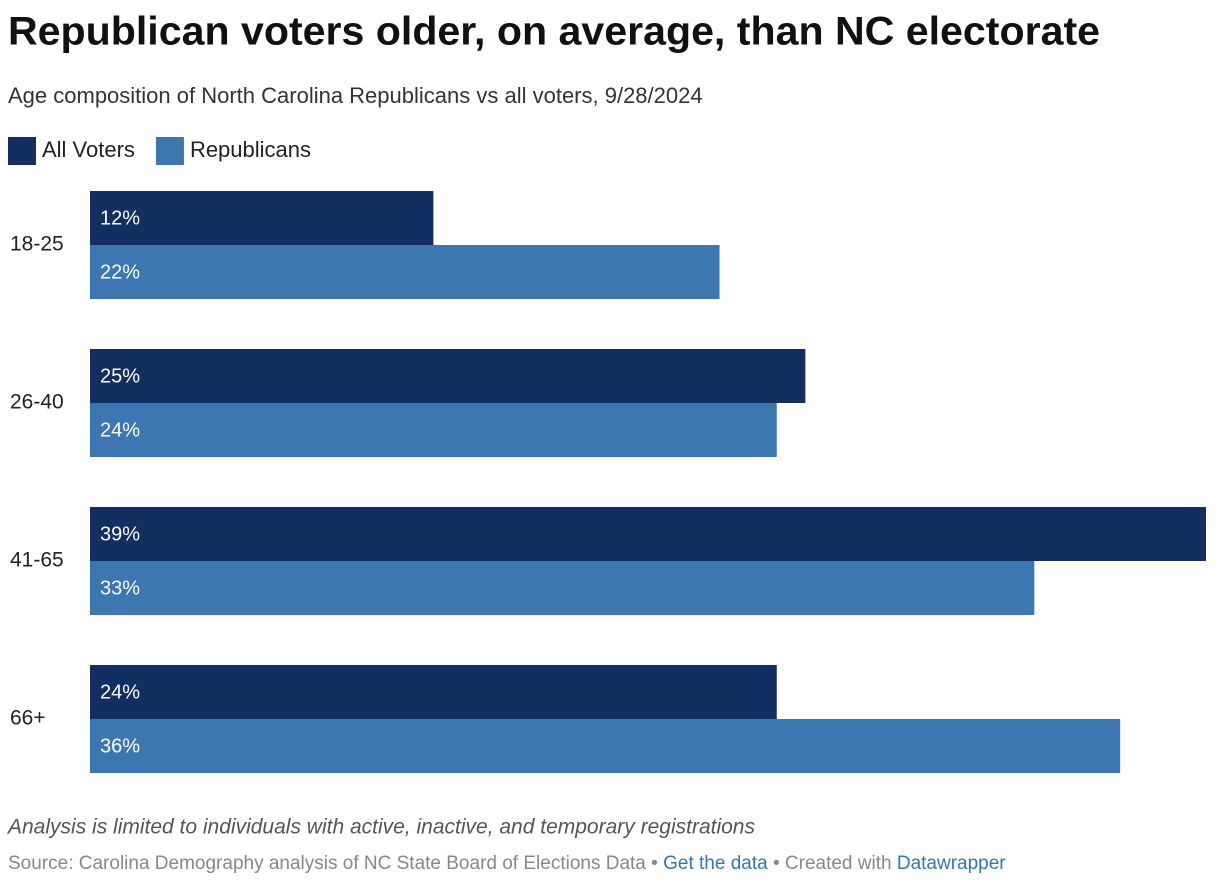 This screenshot has width=1224, height=890. What do you see at coordinates (88, 149) in the screenshot?
I see `legend-label: All Voters` at bounding box center [88, 149].